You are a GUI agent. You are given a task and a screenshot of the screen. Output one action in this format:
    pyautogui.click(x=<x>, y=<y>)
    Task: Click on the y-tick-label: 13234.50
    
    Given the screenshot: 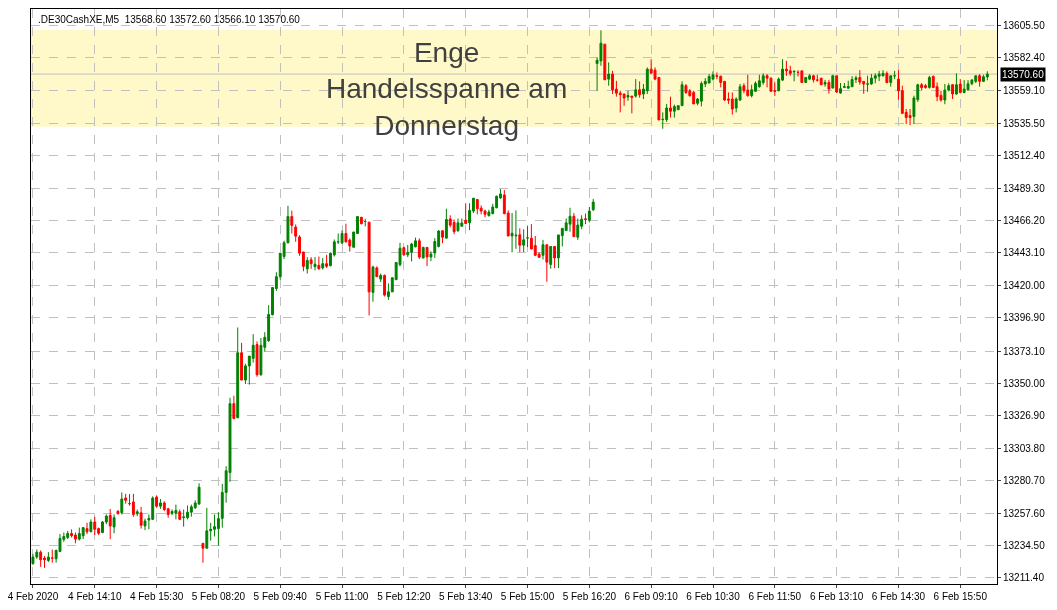 What is the action you would take?
    pyautogui.click(x=1024, y=545)
    